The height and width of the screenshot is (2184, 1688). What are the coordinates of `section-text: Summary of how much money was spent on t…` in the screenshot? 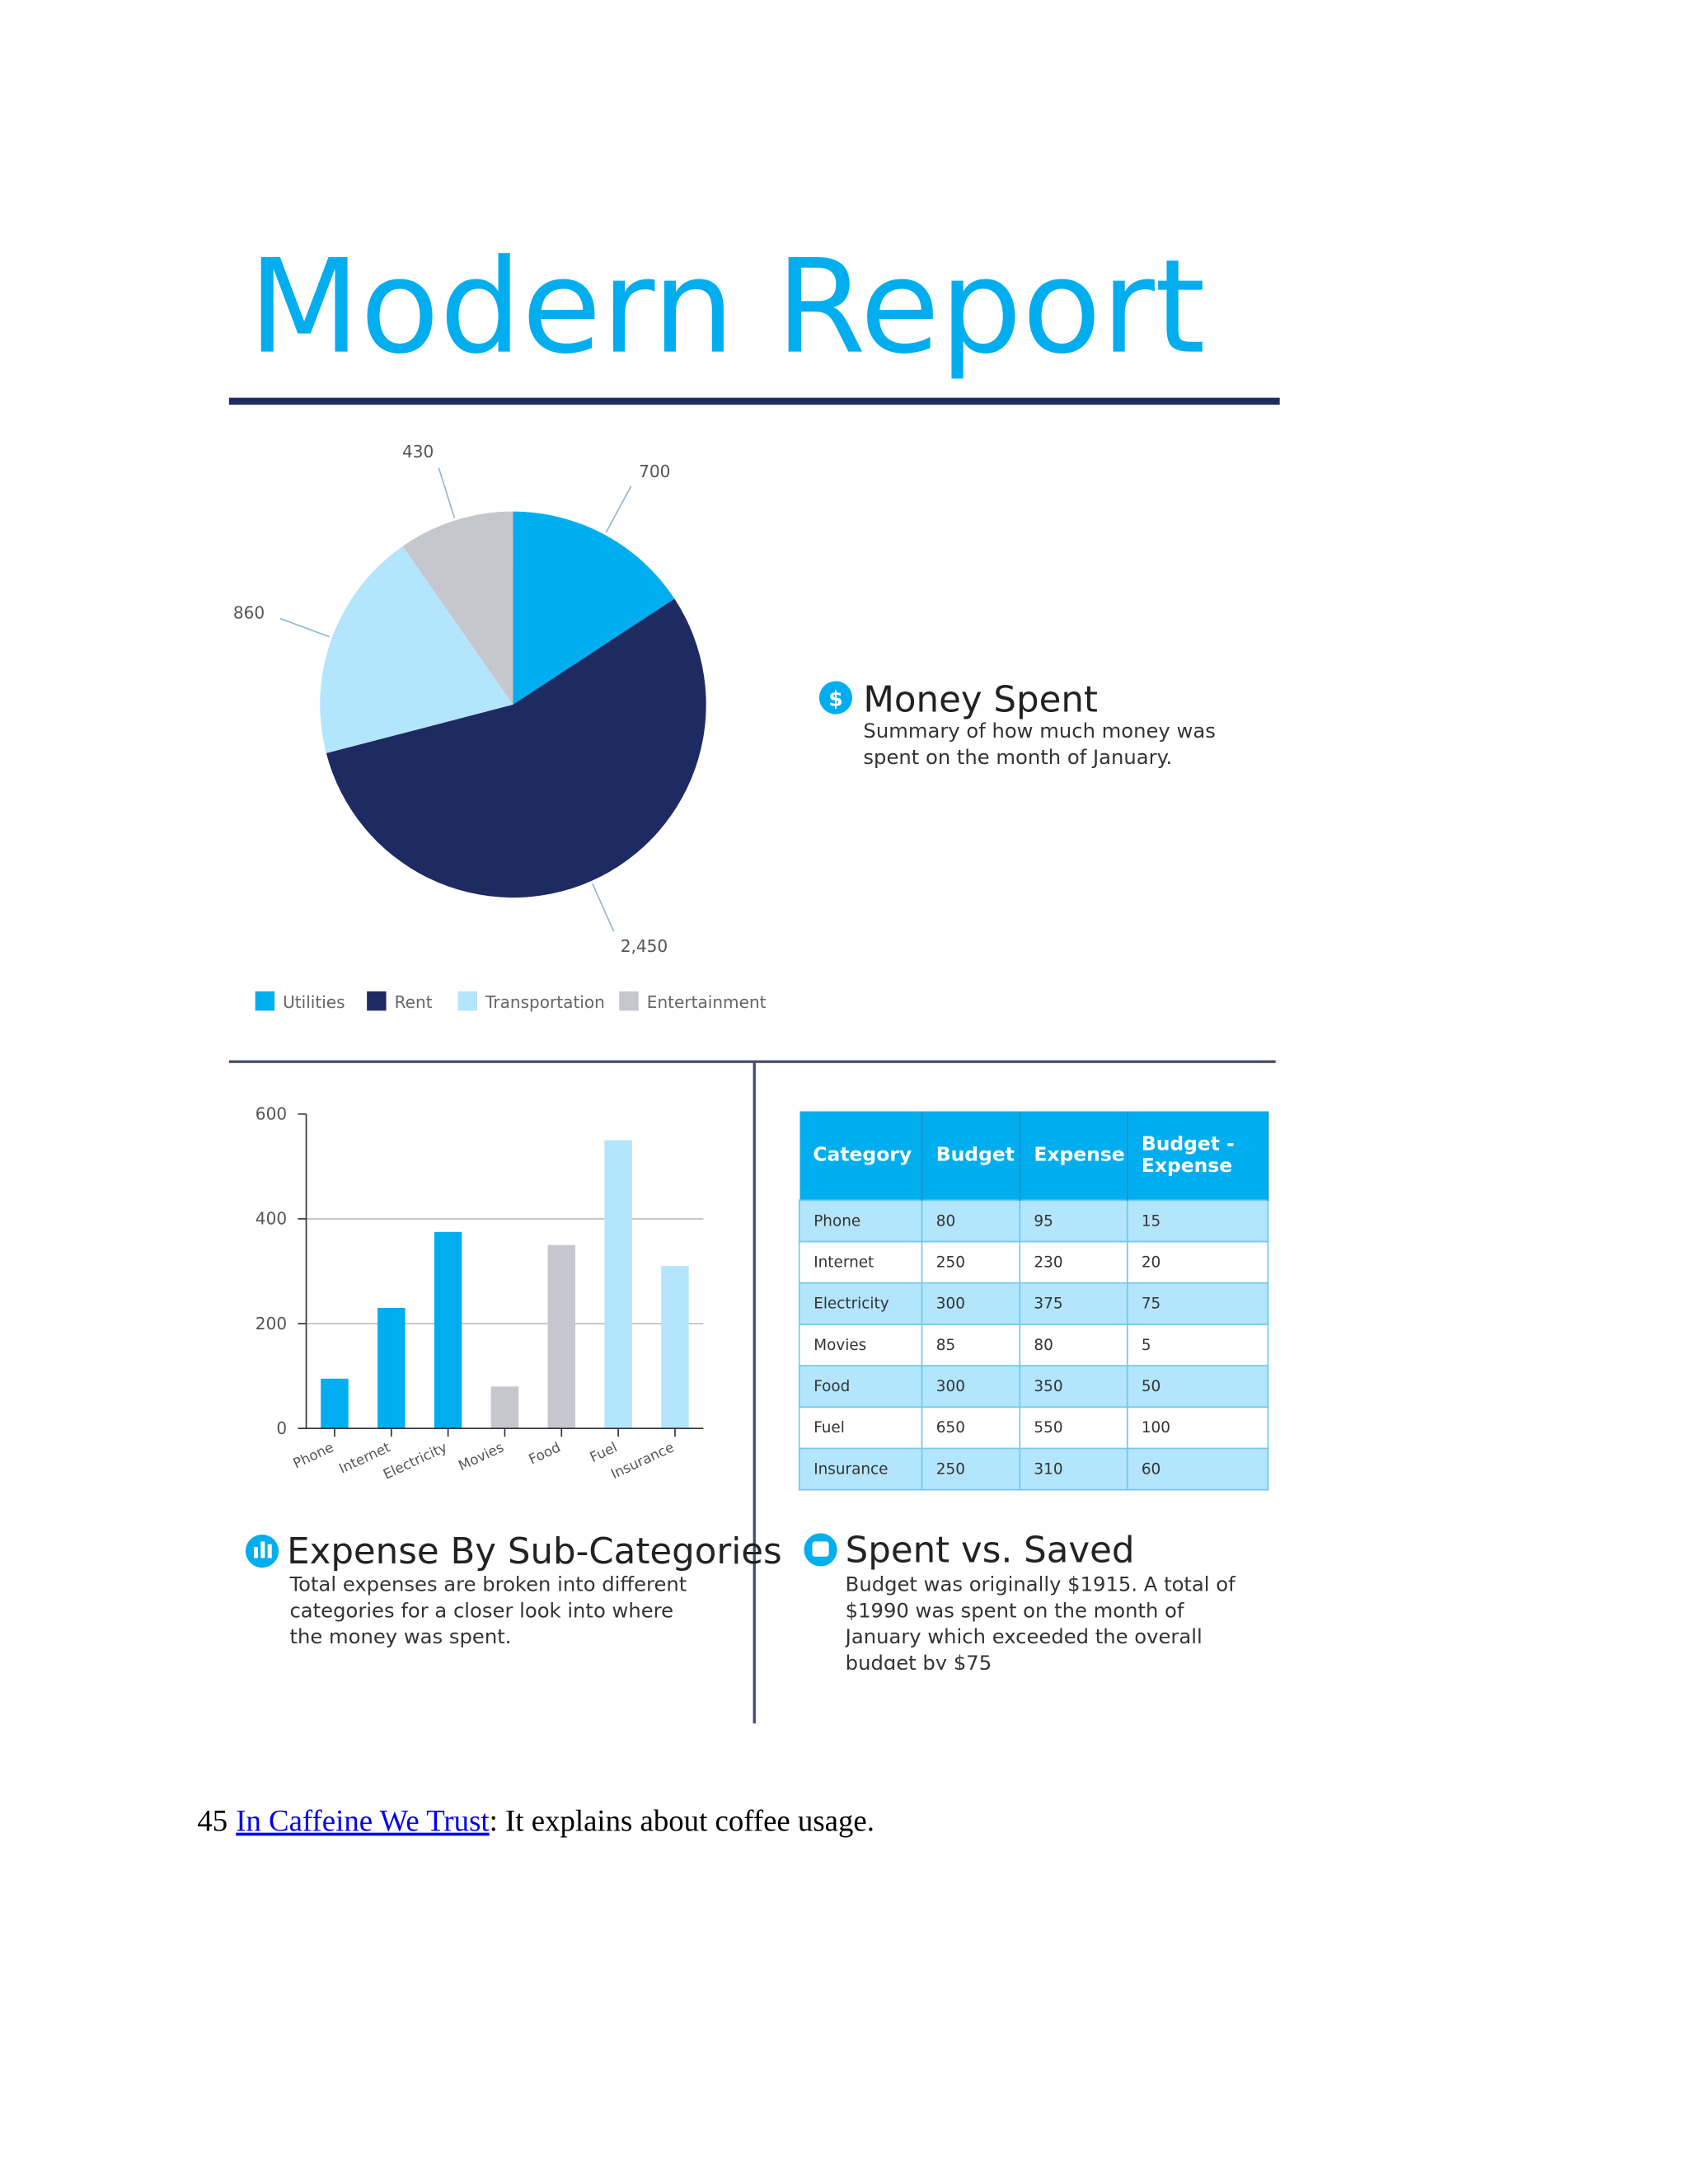 It's located at (1039, 745).